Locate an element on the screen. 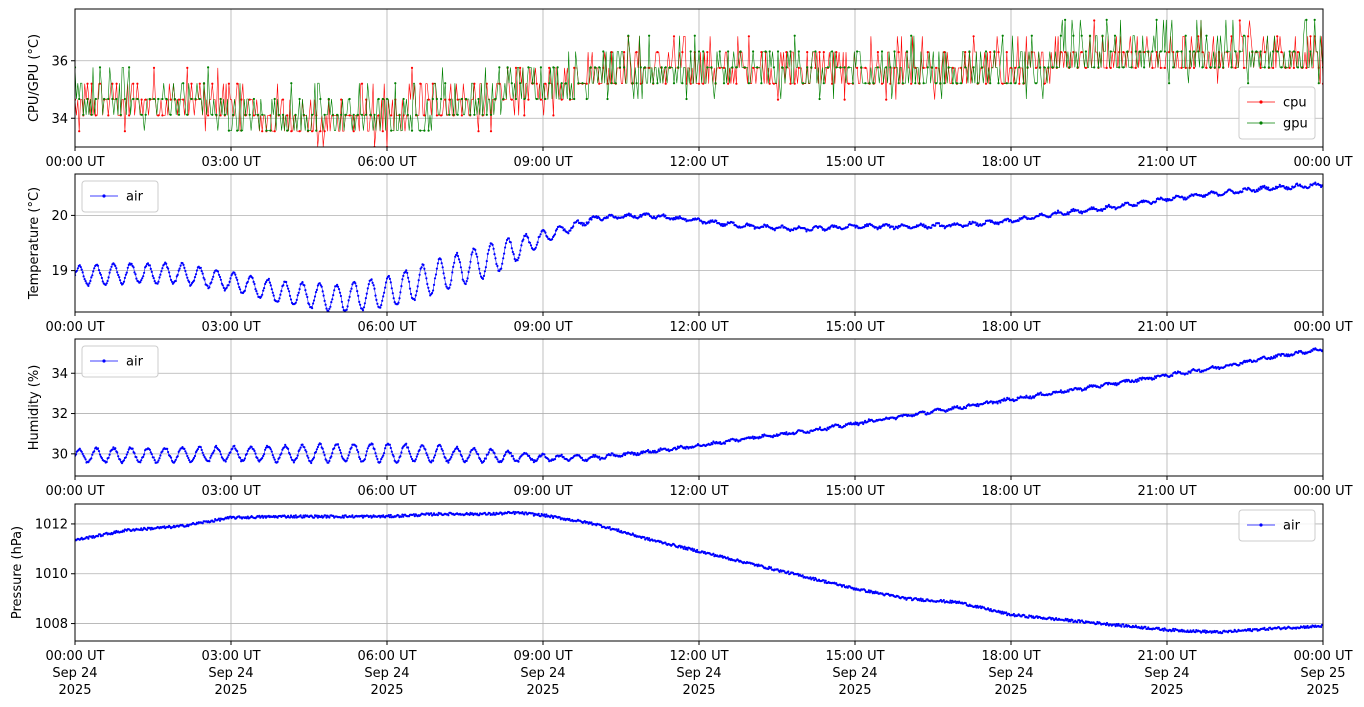  x-tick-date-label: Sep 24 is located at coordinates (386, 673).